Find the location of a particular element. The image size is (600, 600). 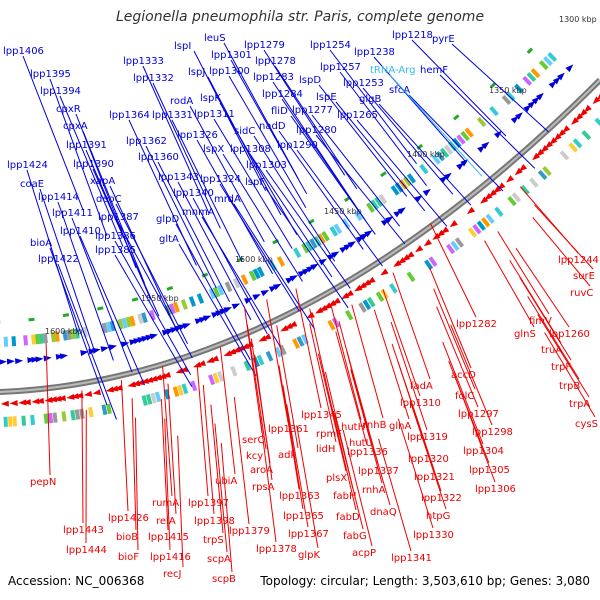

reverse-gene-label: surE is located at coordinates (584, 276).